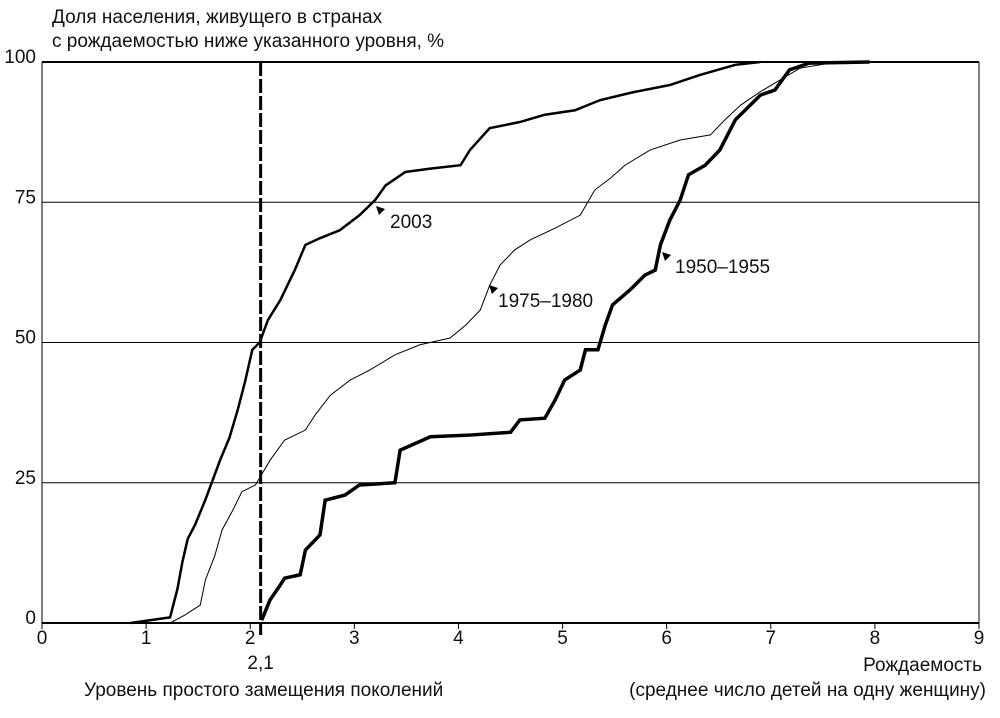  I want to click on x-axis-title: Рождаемость, so click(922, 665).